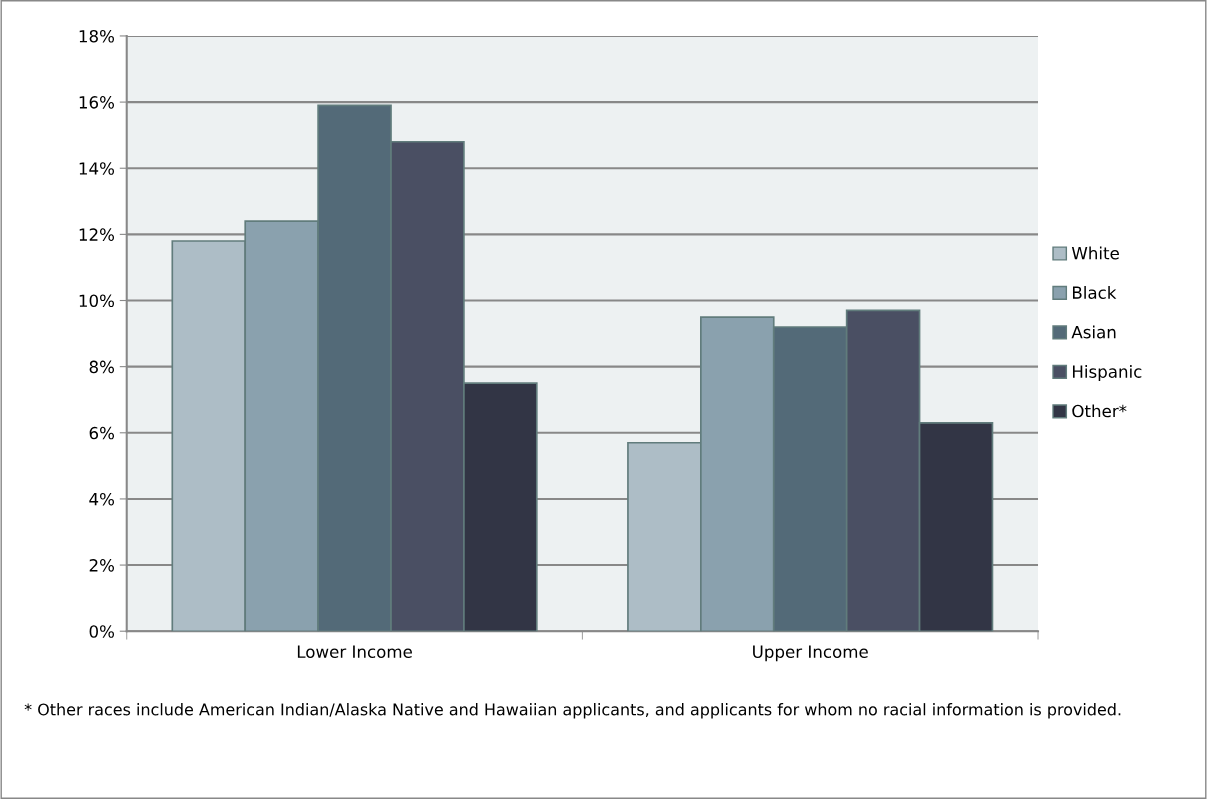  What do you see at coordinates (1093, 332) in the screenshot?
I see `legend-label: Asian` at bounding box center [1093, 332].